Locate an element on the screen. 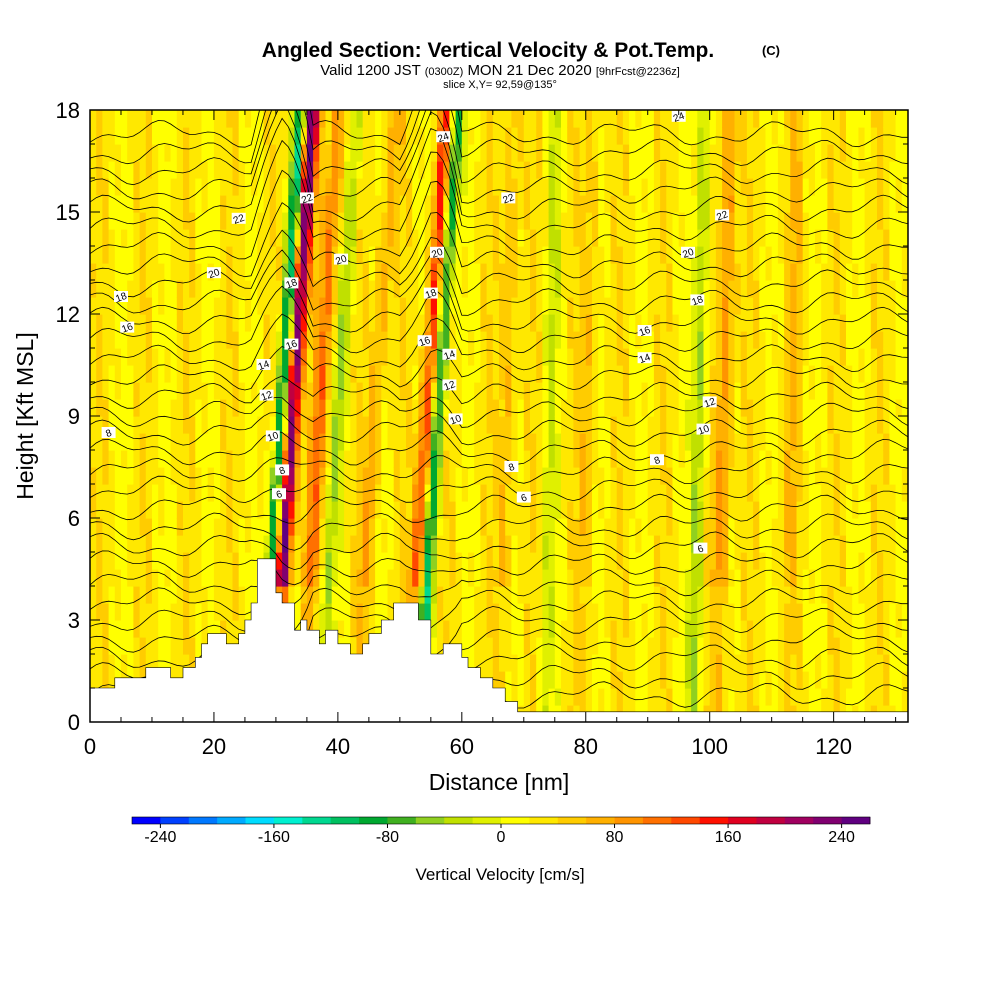  contour-label: 22 is located at coordinates (307, 199).